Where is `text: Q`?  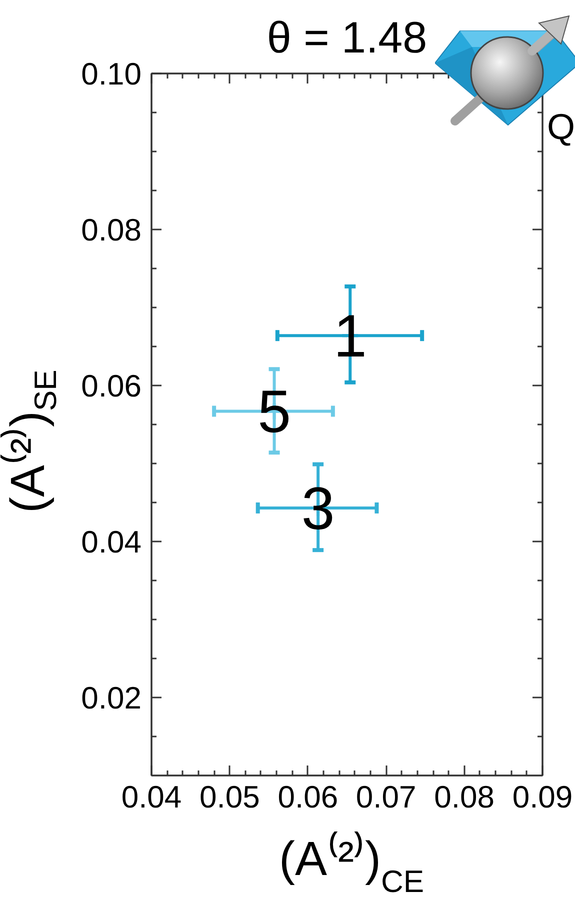
text: Q is located at coordinates (560, 126).